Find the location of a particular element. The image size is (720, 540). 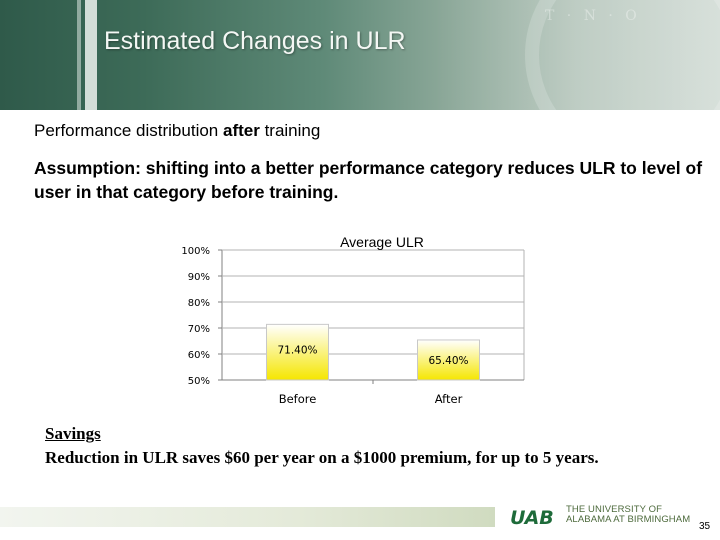

university-name: THE UNIVERSITY OF ALABAMA AT BIRMINGHAM is located at coordinates (628, 515).